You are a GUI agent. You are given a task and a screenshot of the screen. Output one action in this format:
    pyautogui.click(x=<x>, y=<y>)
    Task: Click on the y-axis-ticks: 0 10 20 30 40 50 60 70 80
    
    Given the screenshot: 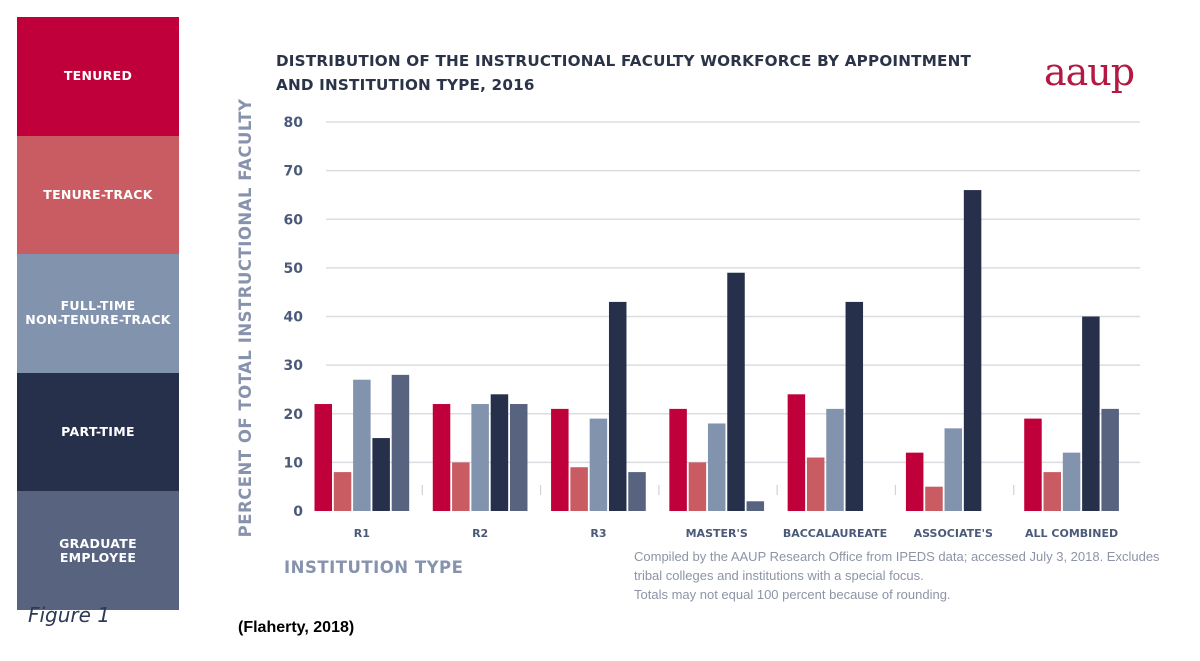 What is the action you would take?
    pyautogui.click(x=294, y=317)
    